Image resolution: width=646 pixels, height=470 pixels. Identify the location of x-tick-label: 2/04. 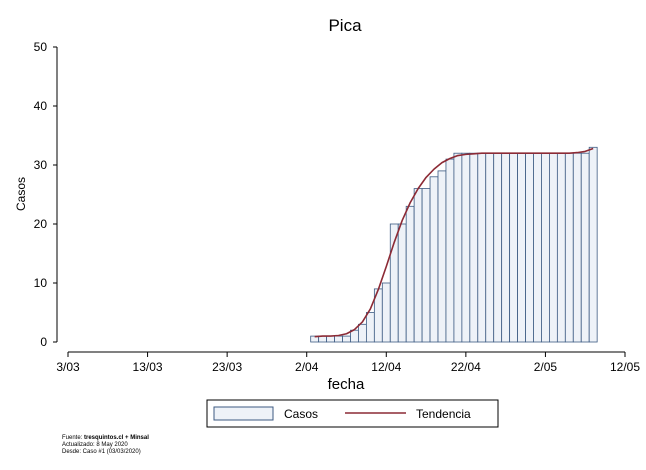
(307, 367).